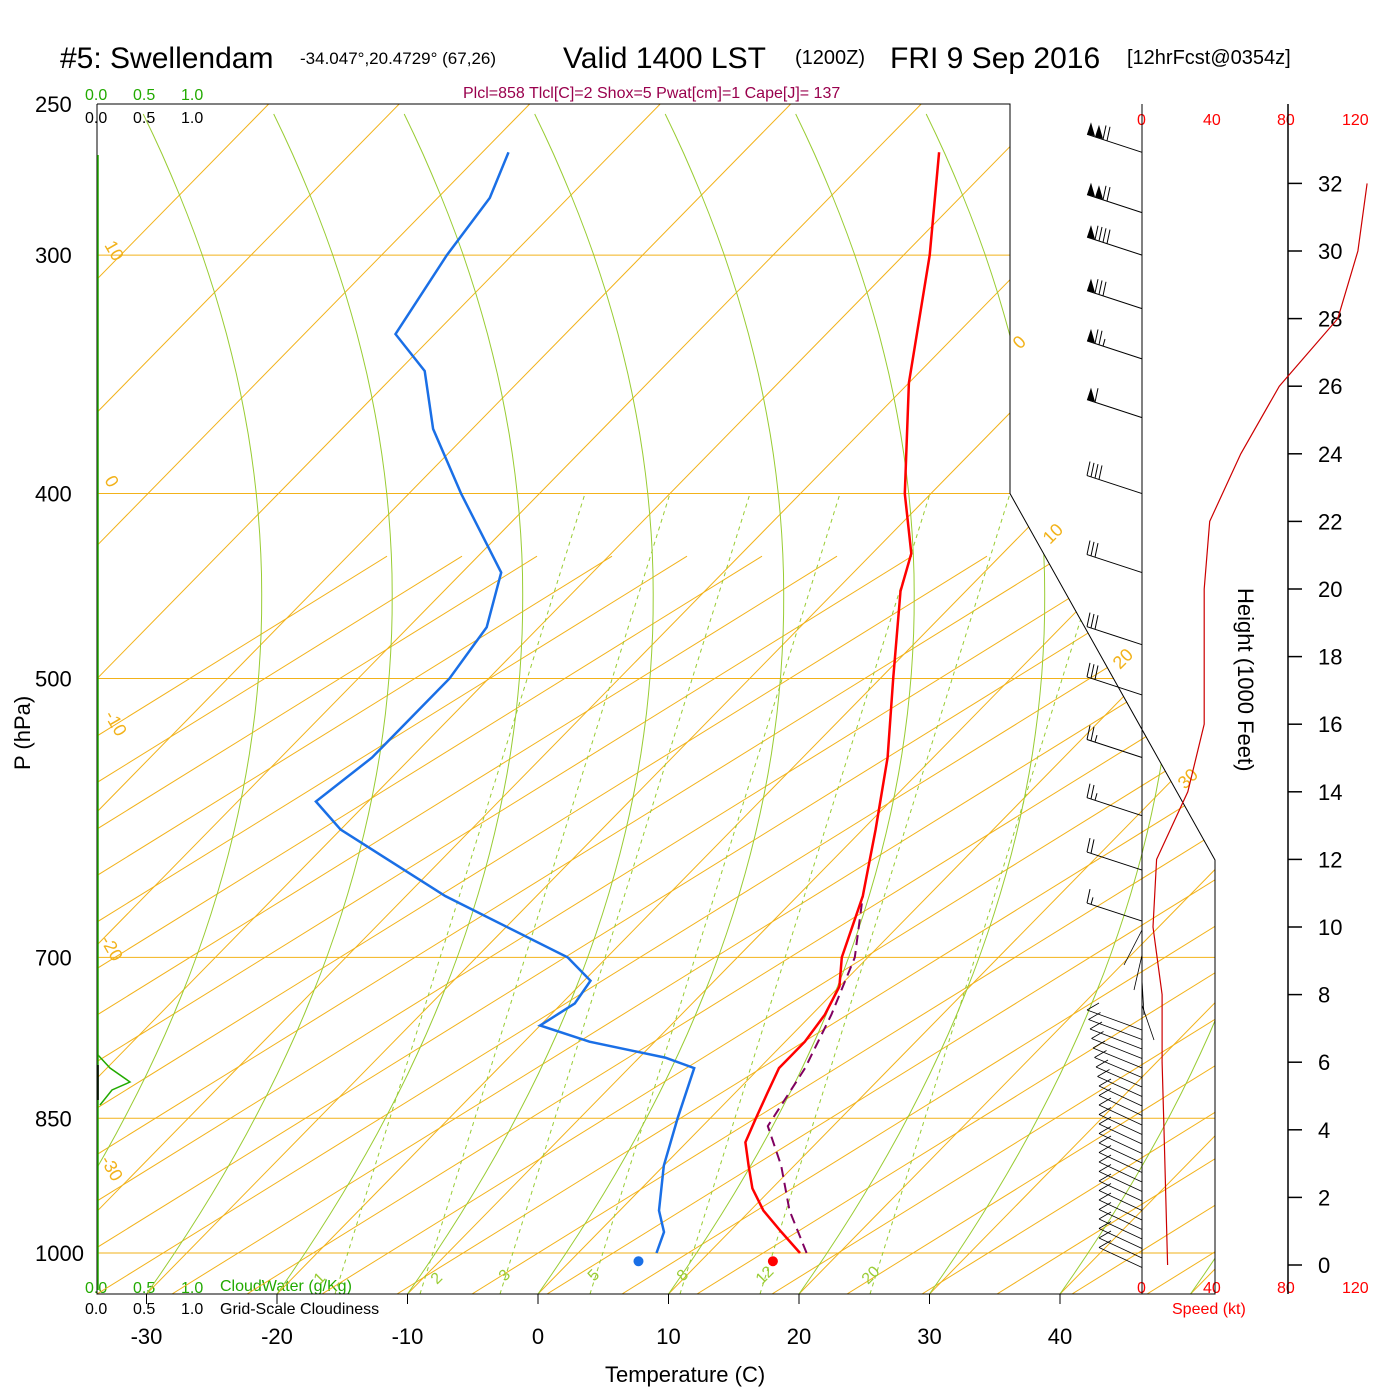 The image size is (1400, 1400). I want to click on temperature-axis-label: Temperature (C), so click(685, 1374).